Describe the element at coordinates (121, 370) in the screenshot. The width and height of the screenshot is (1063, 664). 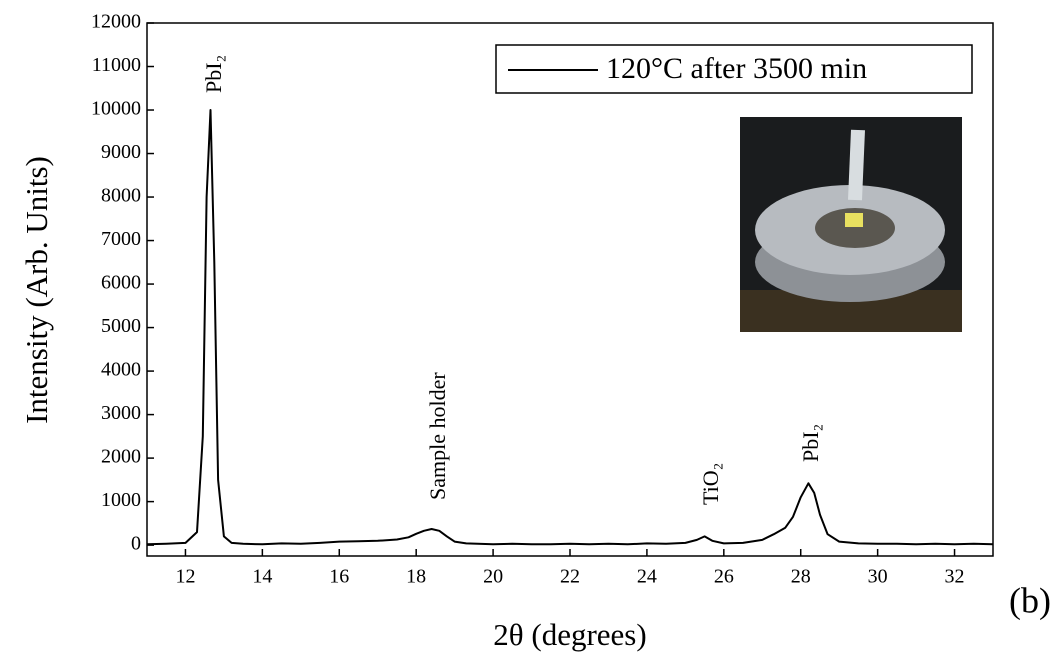
I see `y-tick-label: 4000` at that location.